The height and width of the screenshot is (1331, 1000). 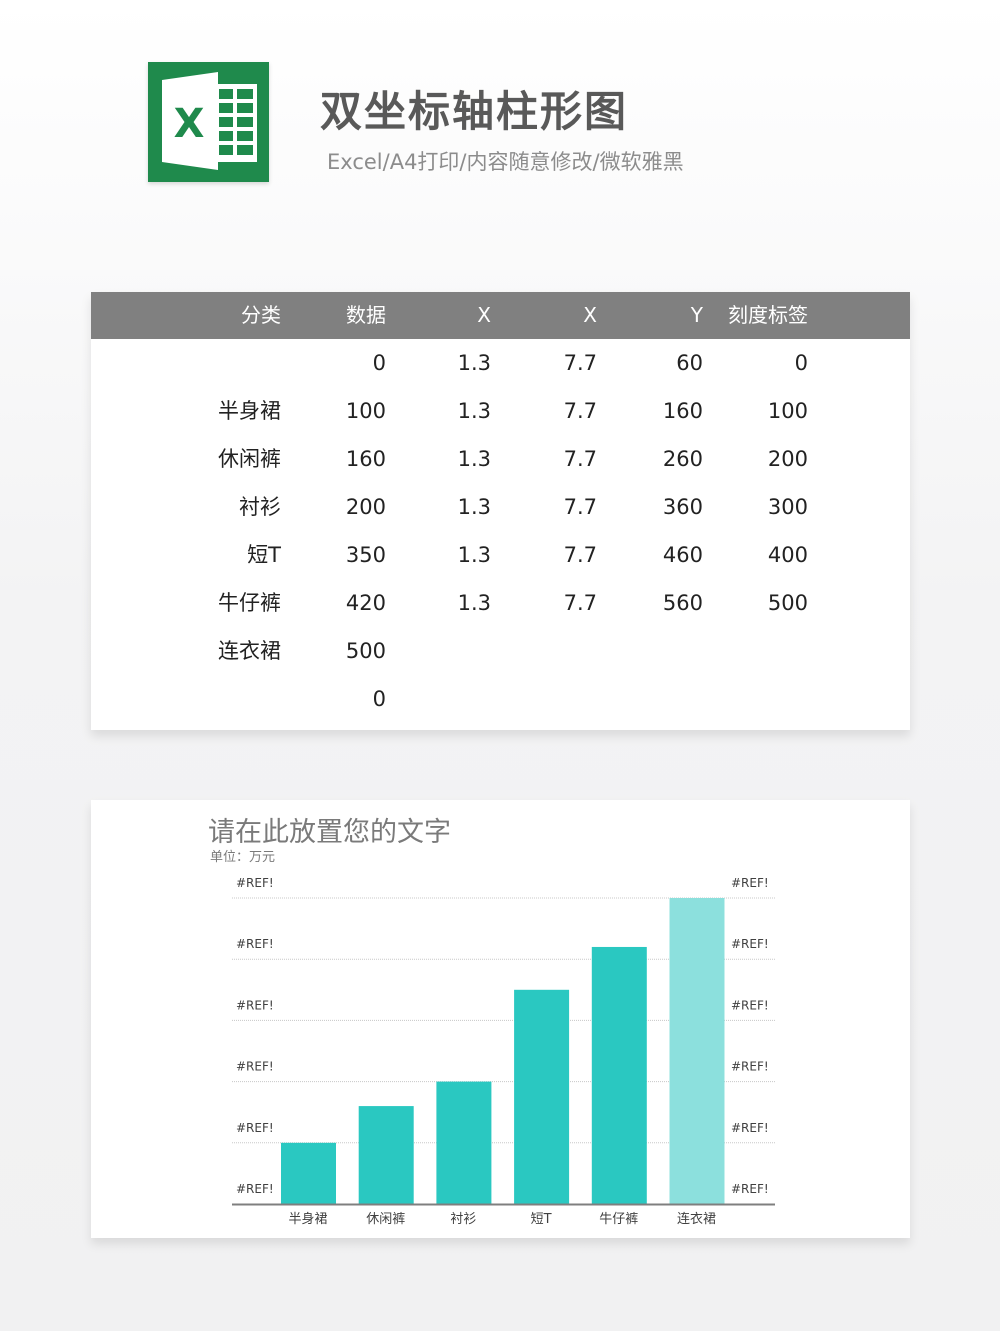 I want to click on chart-title: 请在此放置您的文字, so click(x=329, y=832).